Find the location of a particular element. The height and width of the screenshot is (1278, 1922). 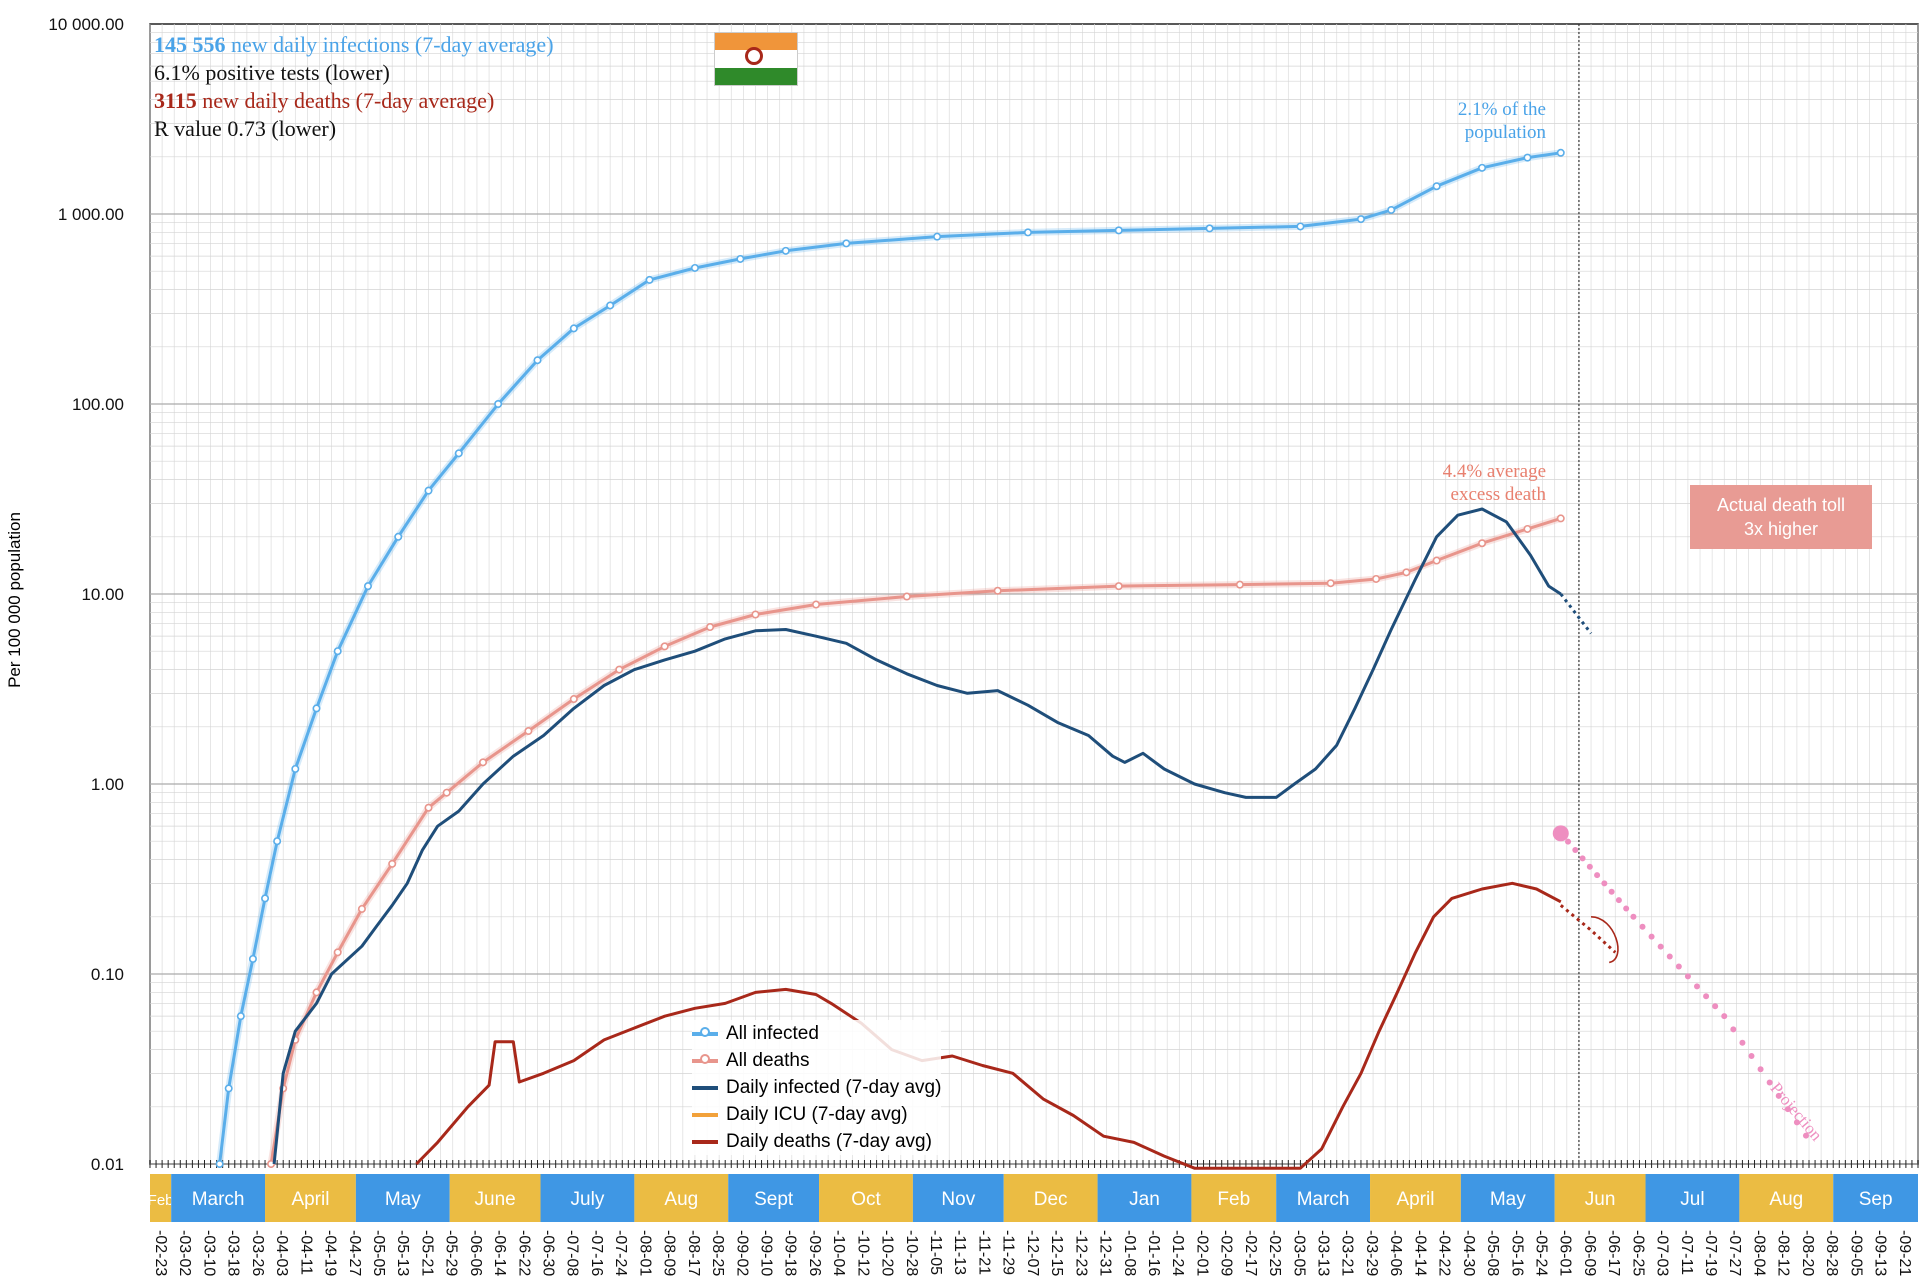

date-tick-label: -01-08 is located at coordinates (1129, 1253).